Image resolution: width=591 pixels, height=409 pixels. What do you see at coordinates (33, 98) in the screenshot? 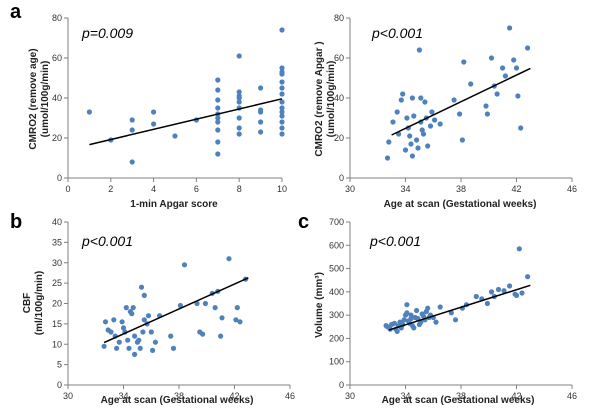
I see `y-axis-label-line1: CMRO2 (remove age)` at bounding box center [33, 98].